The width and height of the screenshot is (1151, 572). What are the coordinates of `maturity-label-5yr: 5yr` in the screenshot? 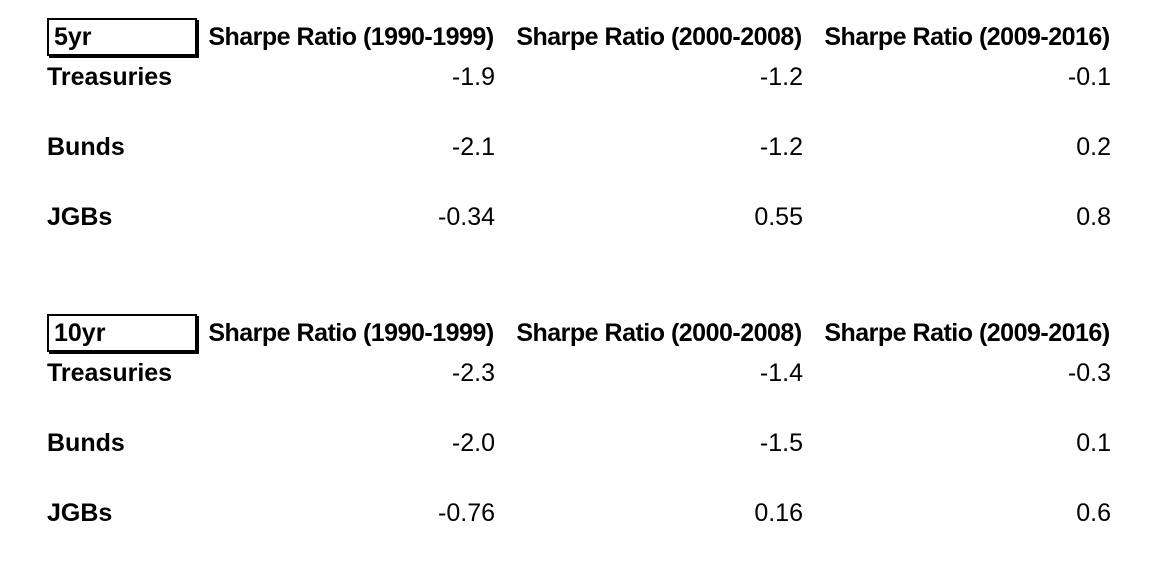 It's located at (73, 37).